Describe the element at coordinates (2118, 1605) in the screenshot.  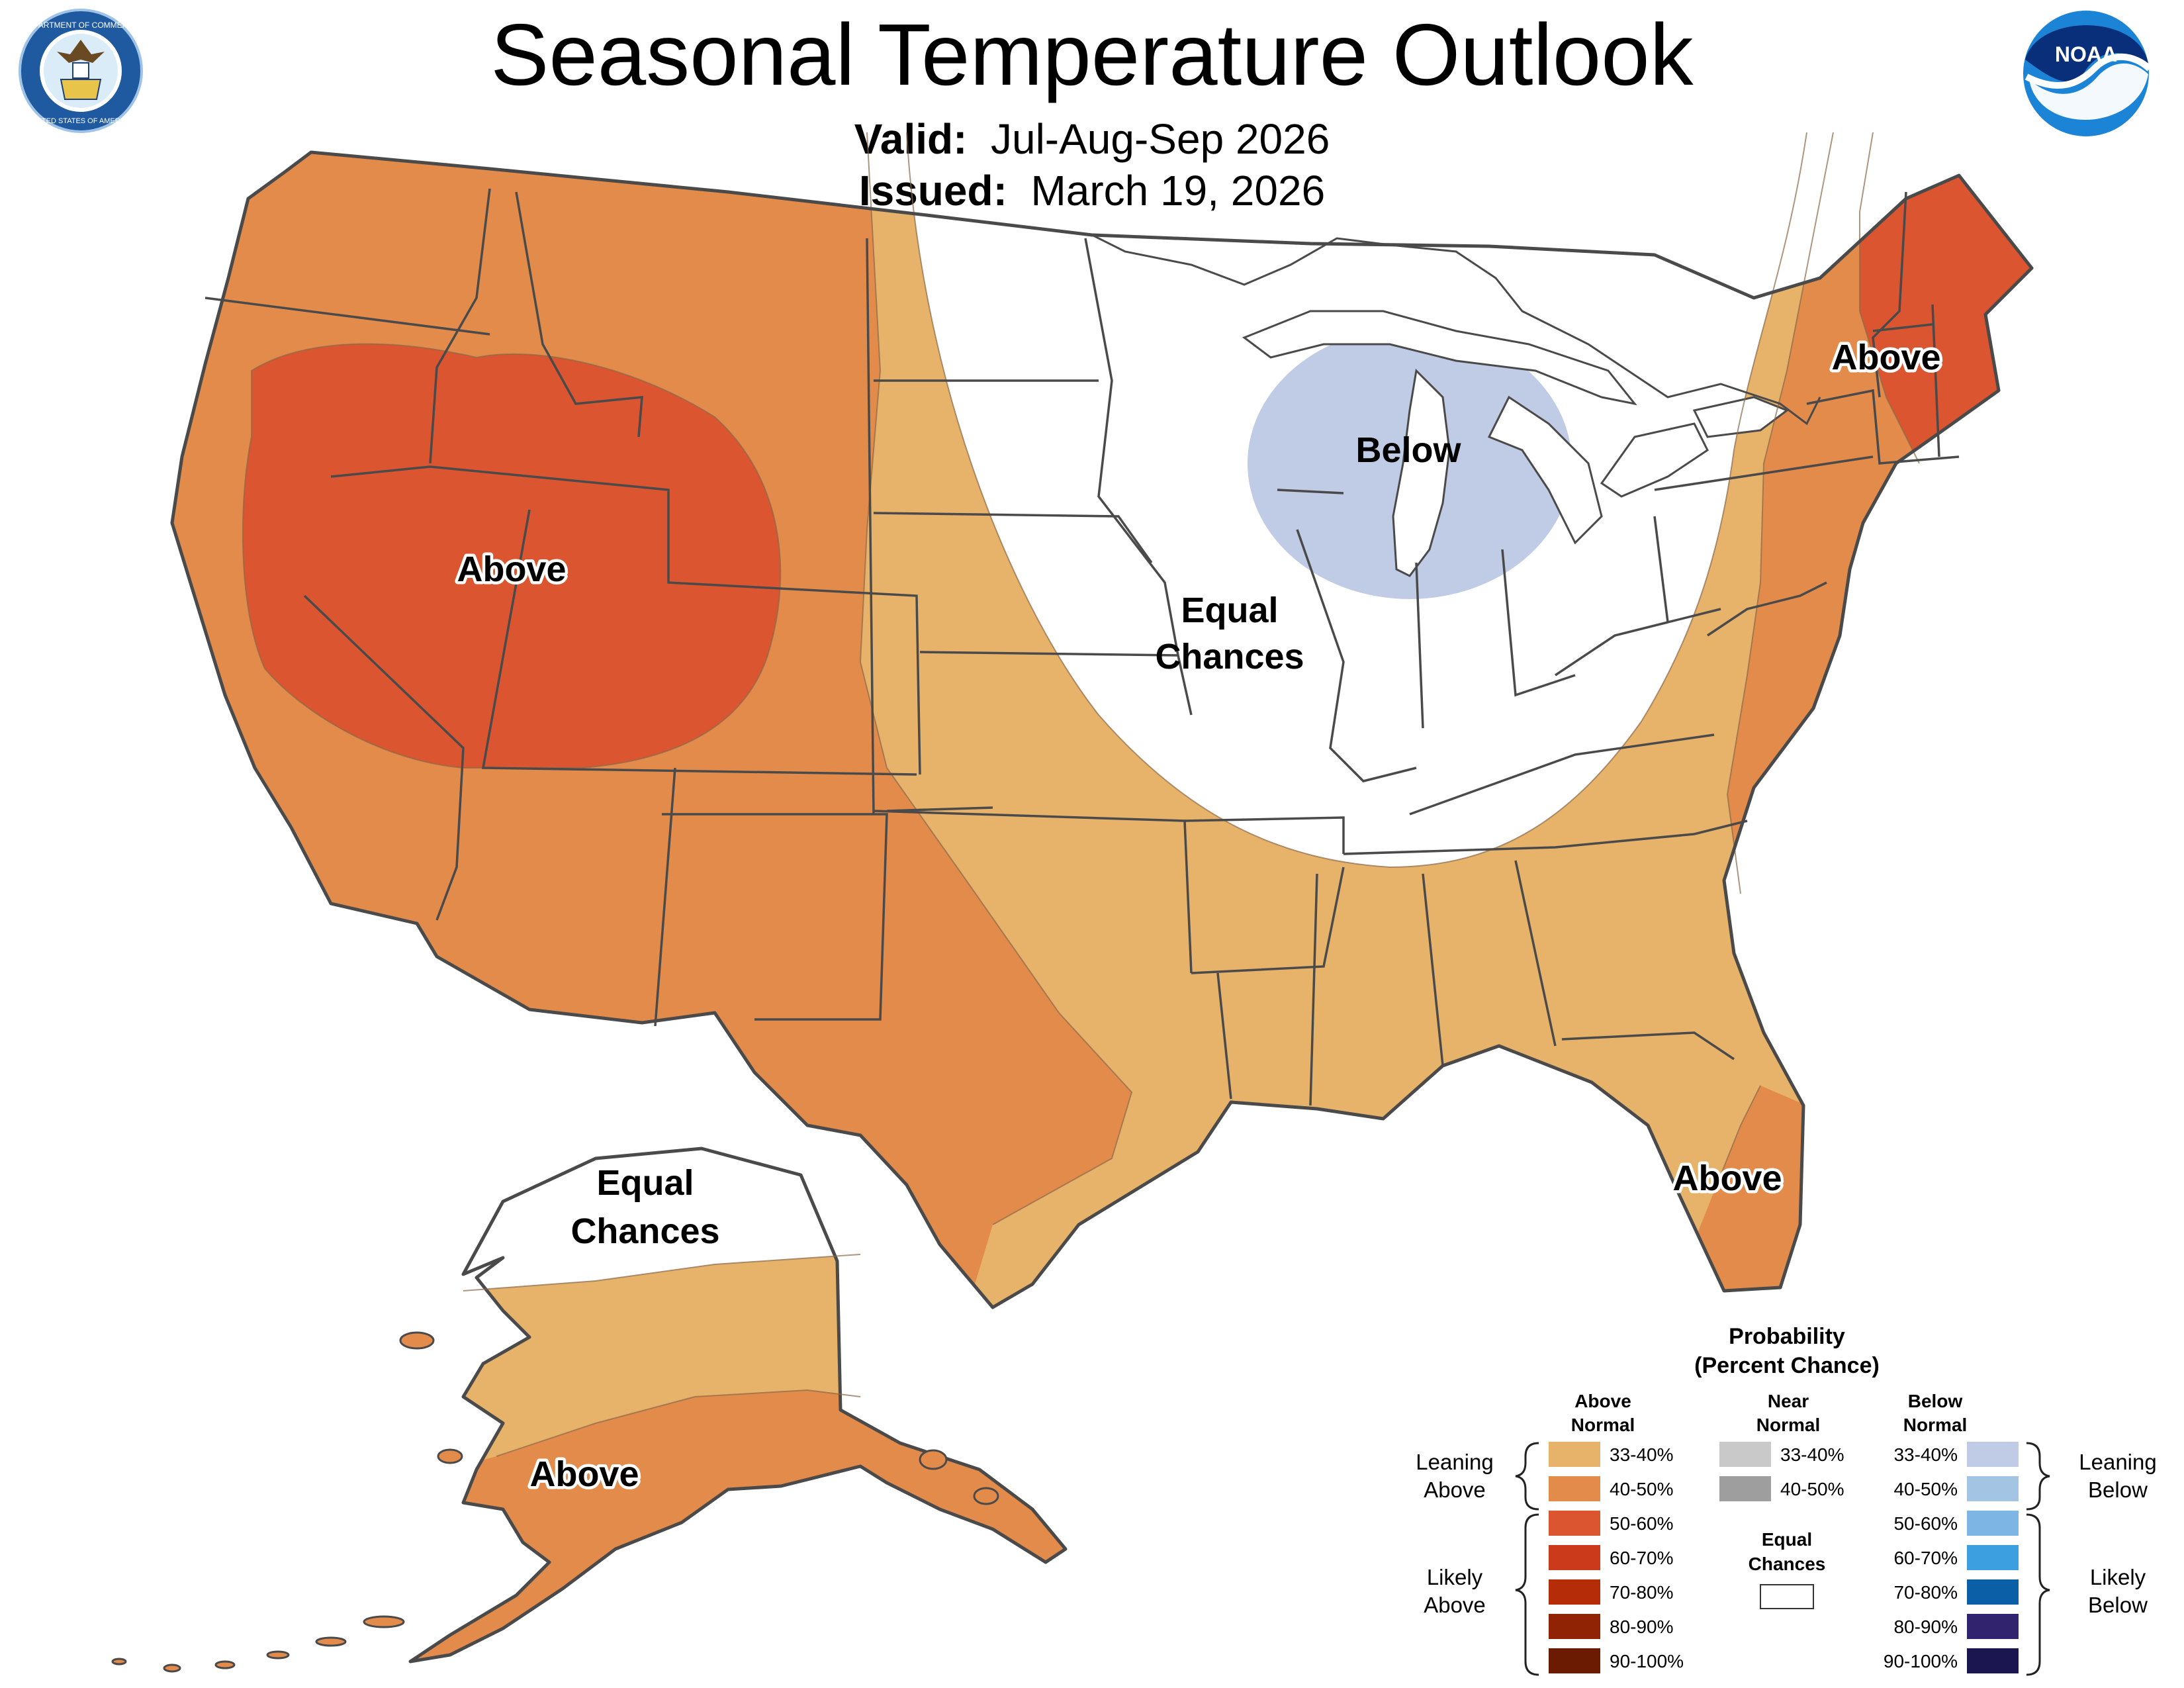
I see `legend-likely-below-2: Below` at that location.